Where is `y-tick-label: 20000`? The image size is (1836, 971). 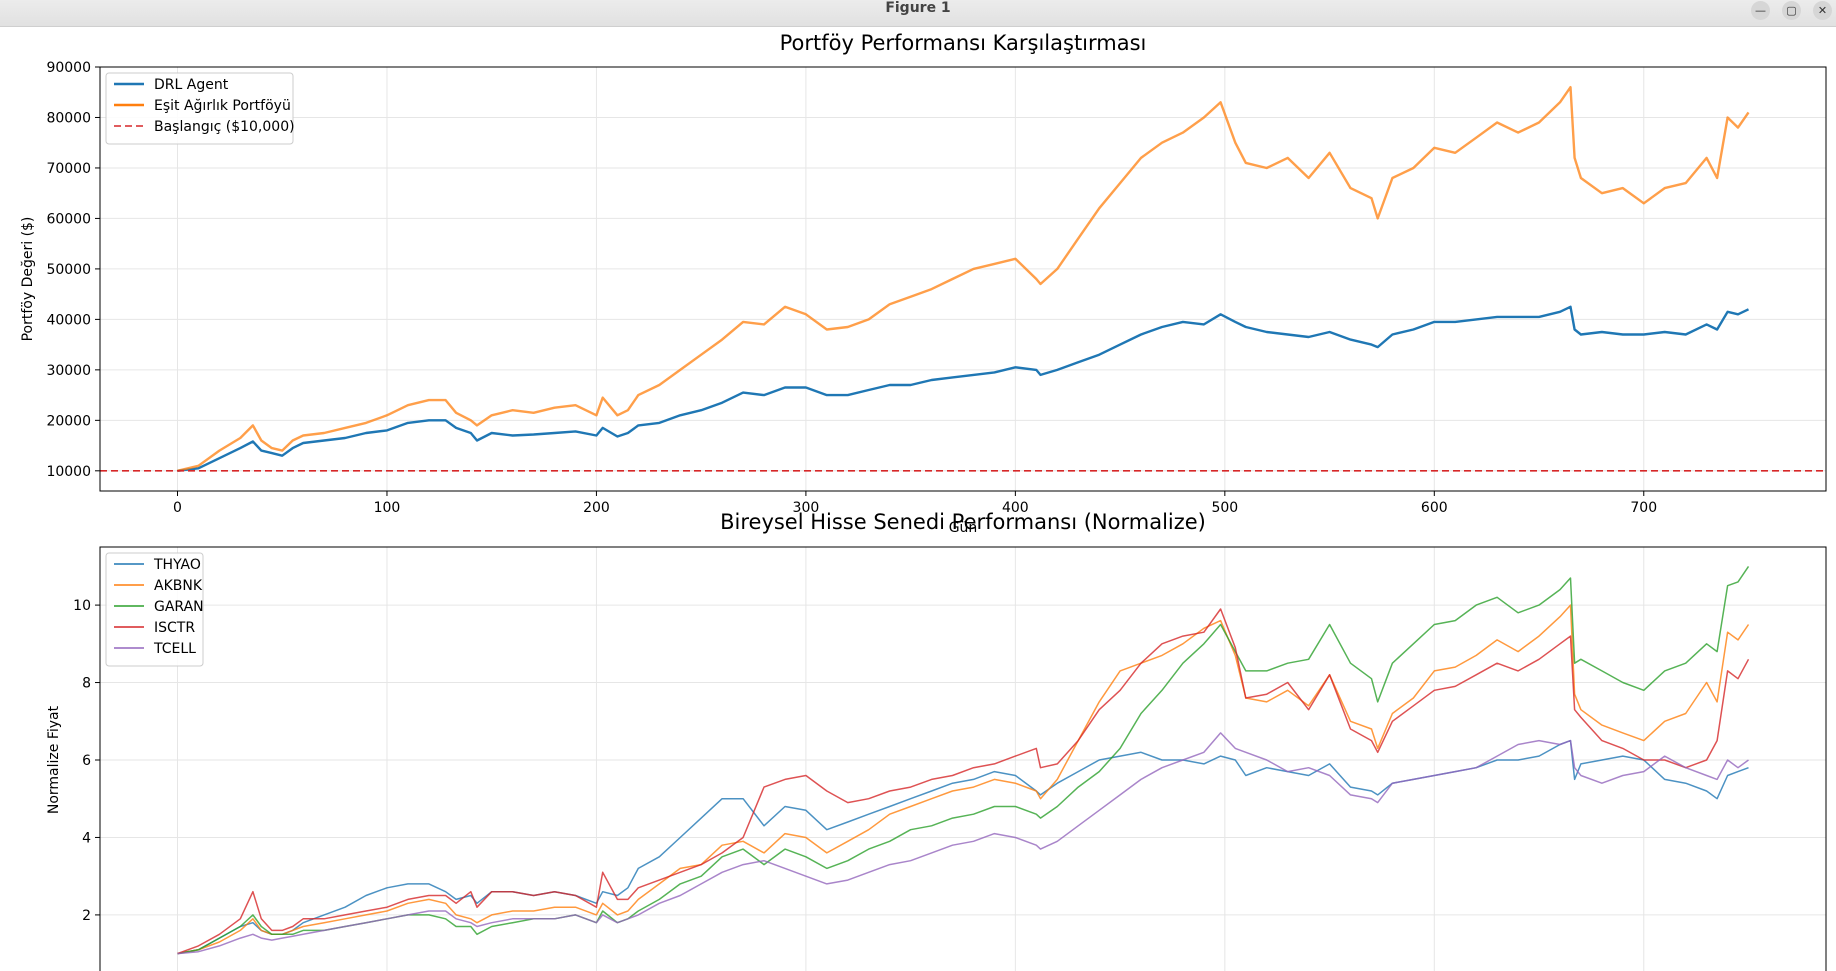 y-tick-label: 20000 is located at coordinates (68, 421).